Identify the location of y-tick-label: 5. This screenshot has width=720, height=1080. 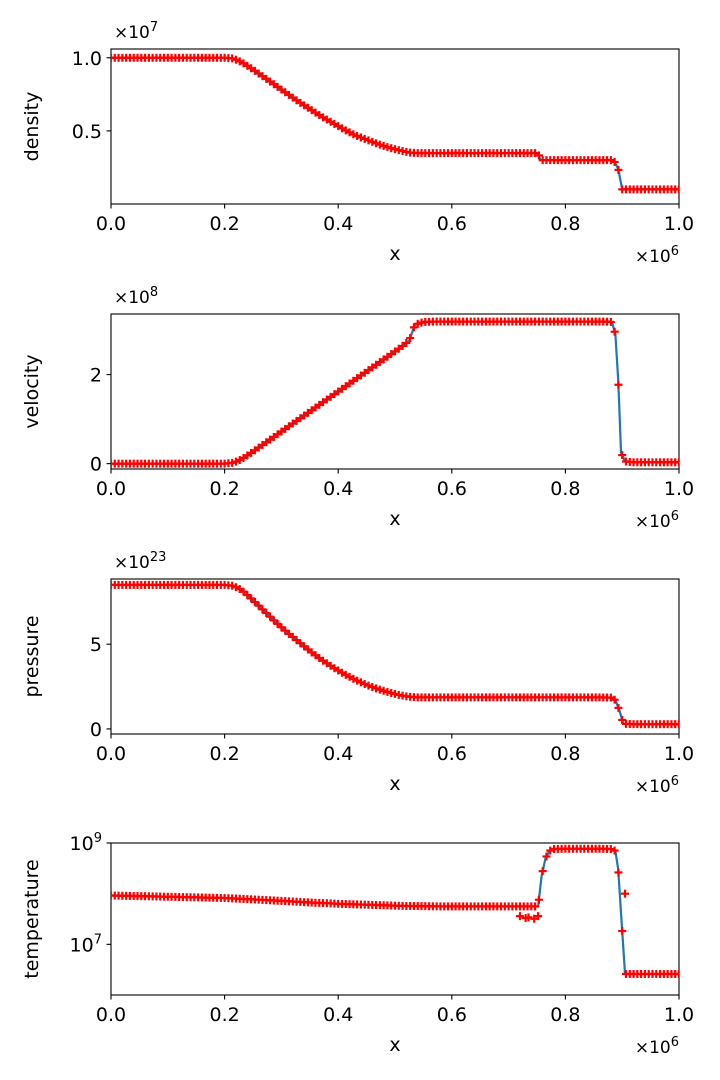
(96, 645).